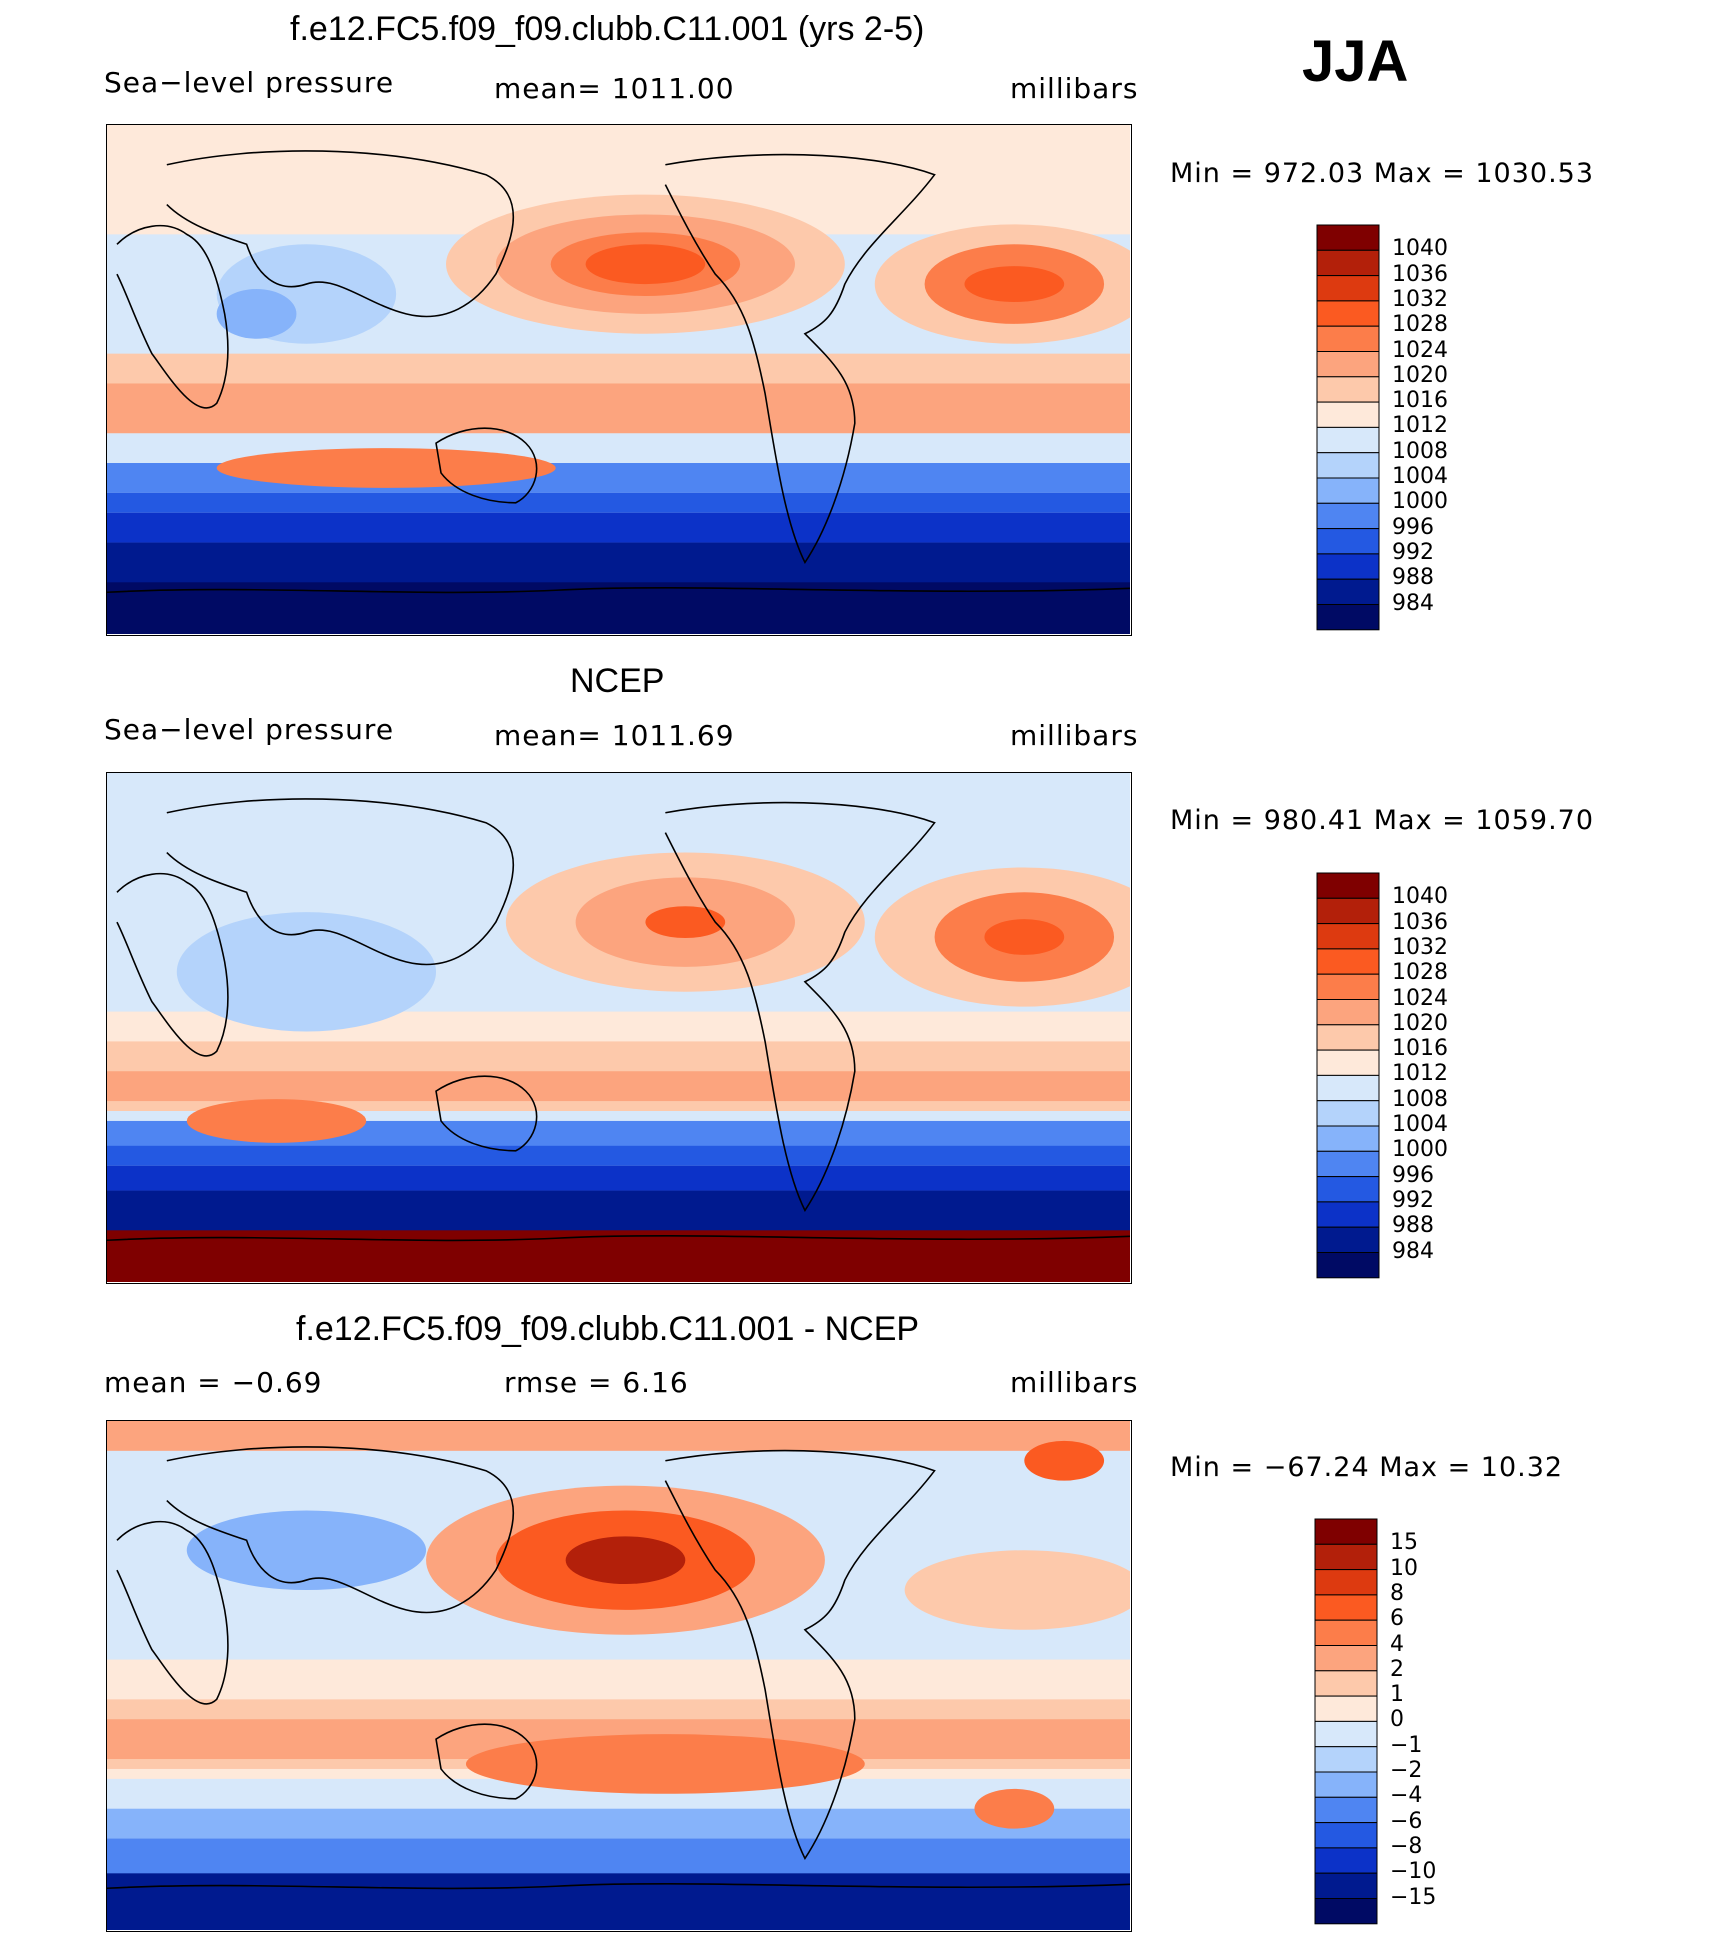 The width and height of the screenshot is (1710, 1941). I want to click on colorbar-tick-label: 1, so click(1397, 1695).